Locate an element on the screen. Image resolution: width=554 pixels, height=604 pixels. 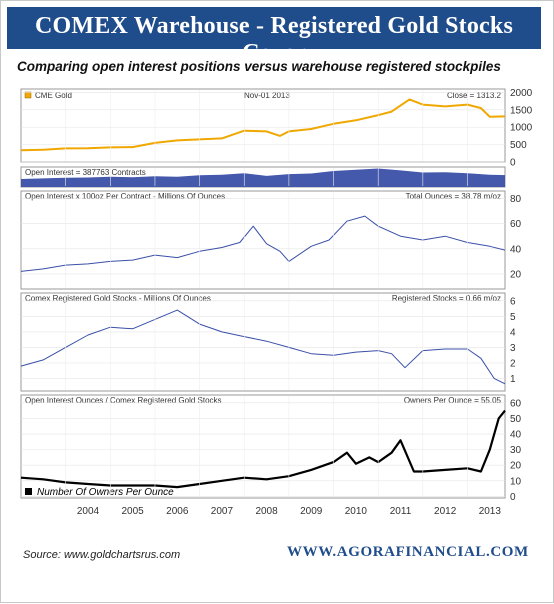
owners-per-ounce-ytick-label: 40 is located at coordinates (516, 435).